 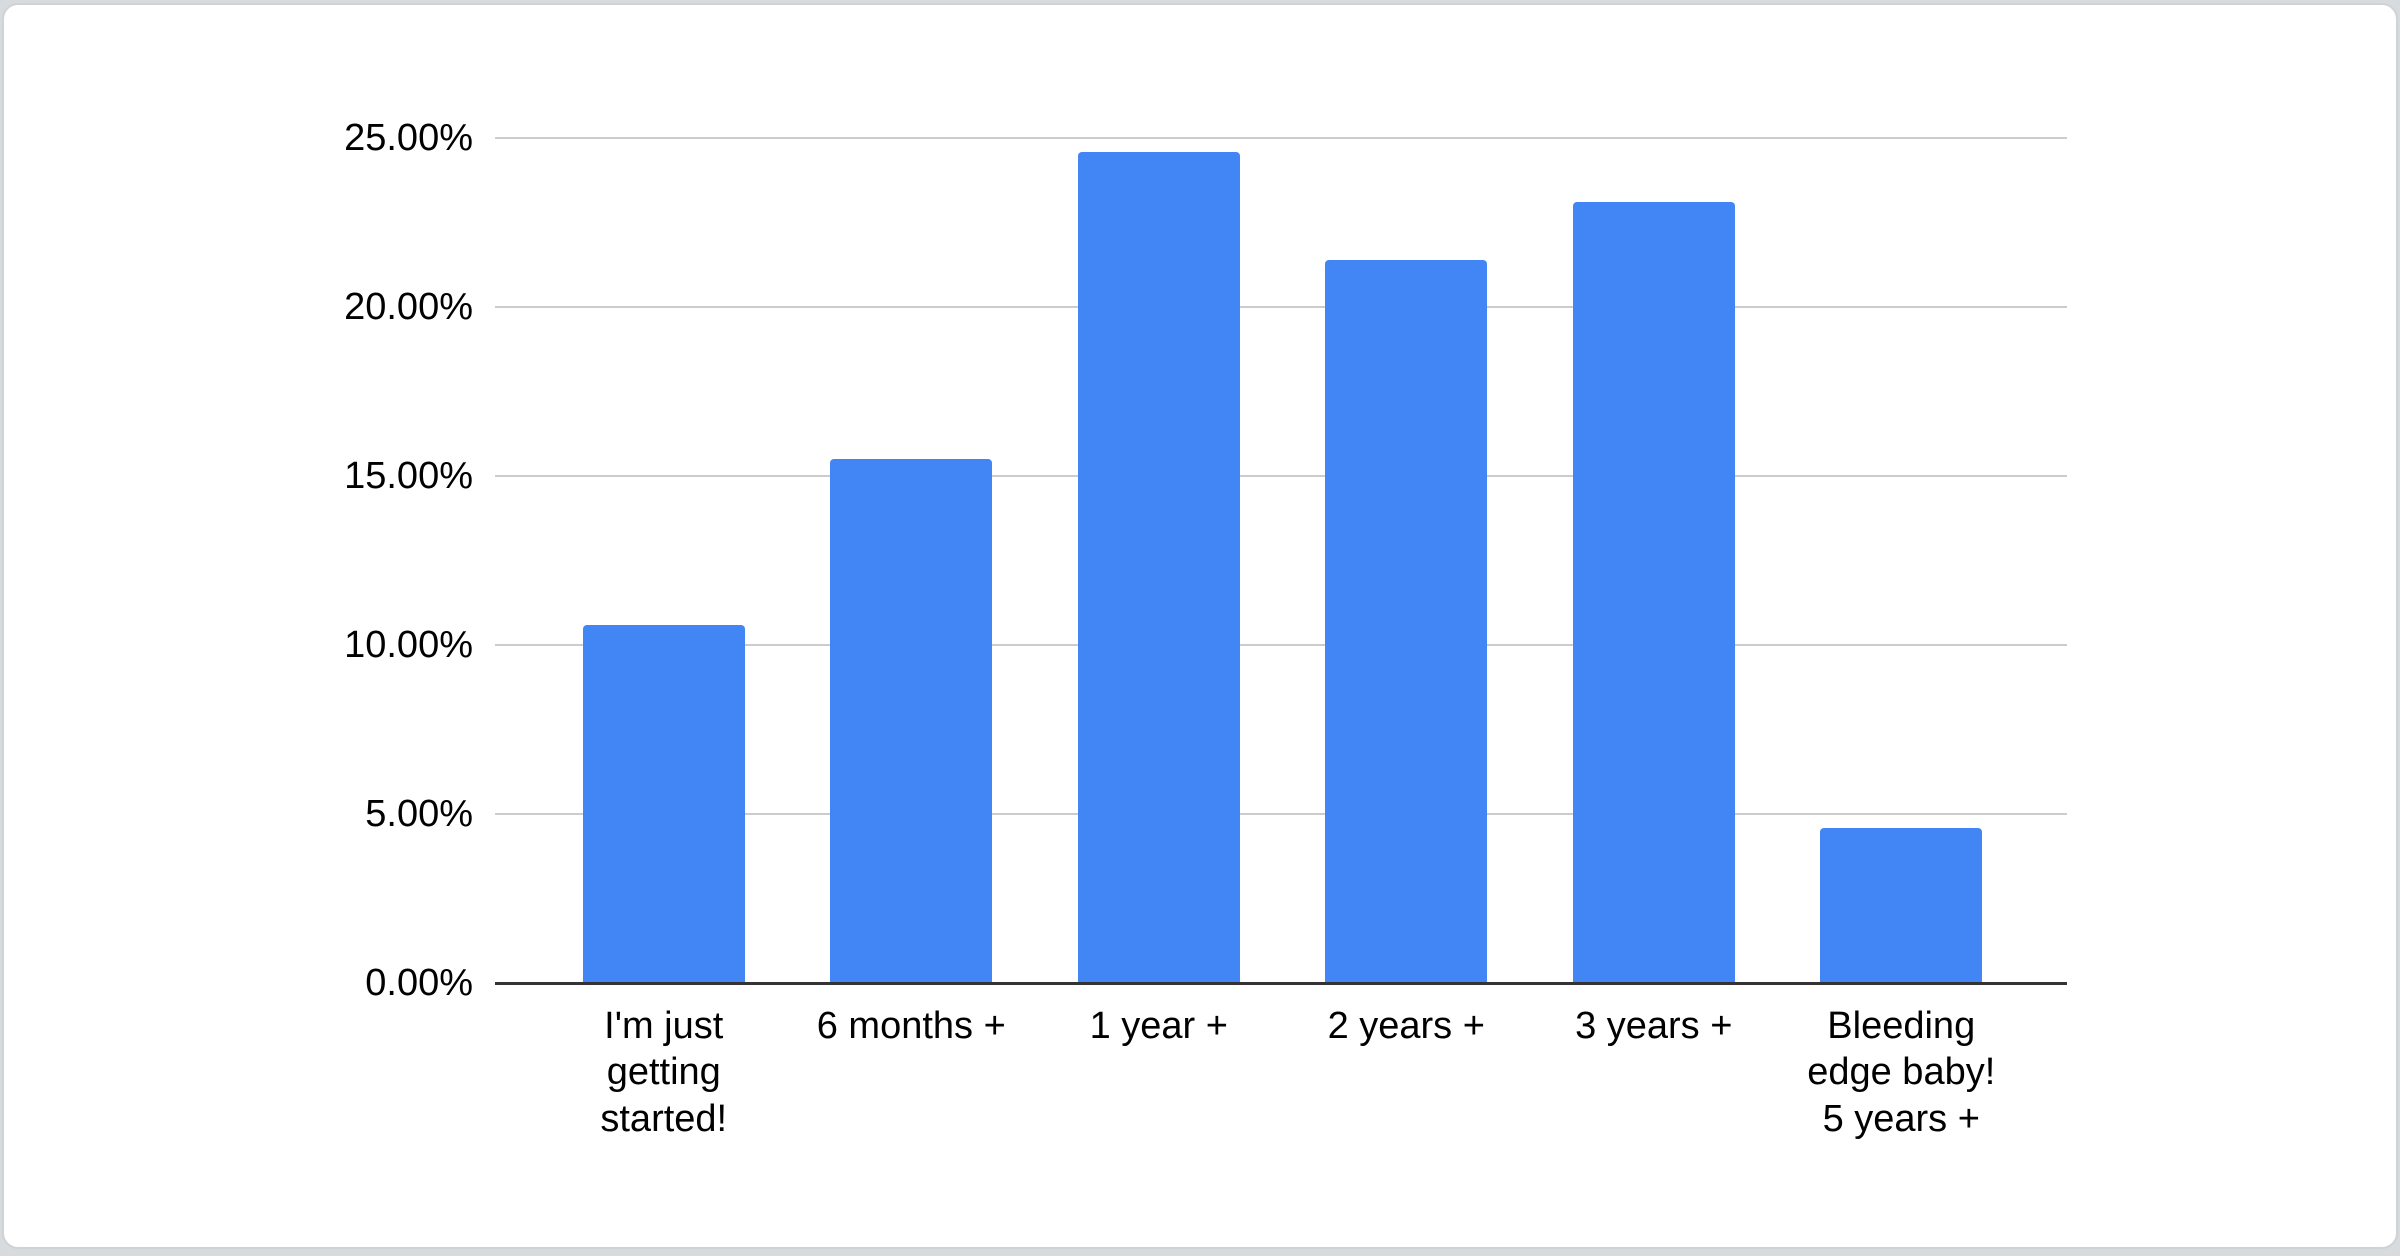 I want to click on x-axis-baseline, so click(x=1281, y=983).